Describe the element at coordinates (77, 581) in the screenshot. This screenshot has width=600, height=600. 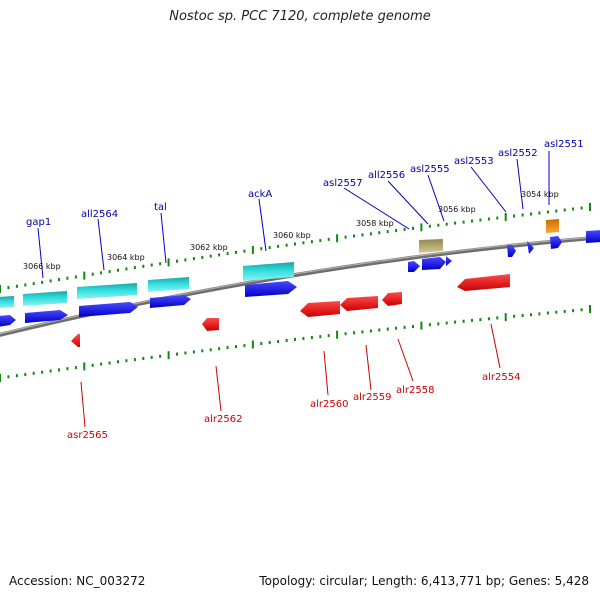
I see `accession-label: Accession: NC_003272` at that location.